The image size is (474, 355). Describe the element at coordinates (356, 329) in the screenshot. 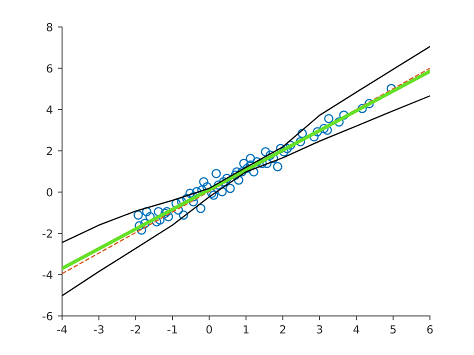

I see `x-tick-label: 4` at that location.